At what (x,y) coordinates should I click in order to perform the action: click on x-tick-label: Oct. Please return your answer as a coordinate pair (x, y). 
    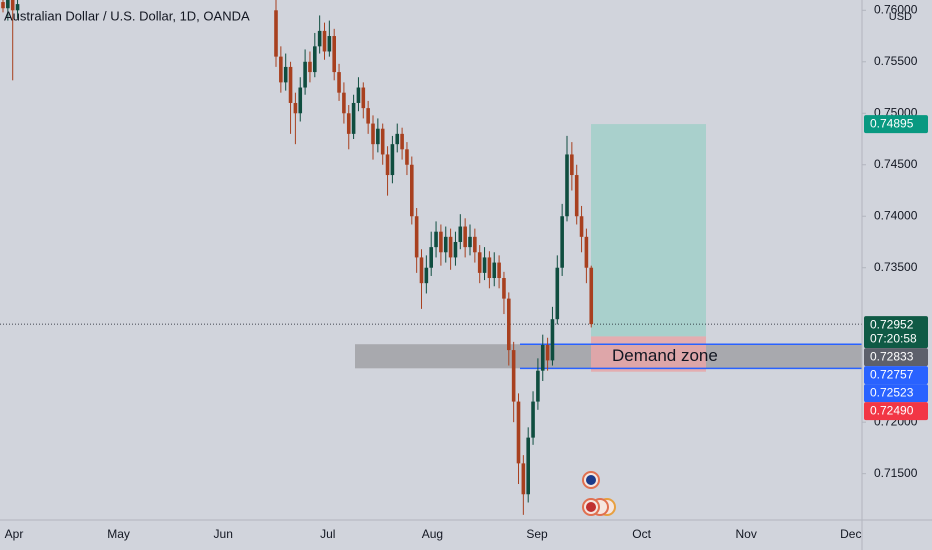
    Looking at the image, I should click on (641, 534).